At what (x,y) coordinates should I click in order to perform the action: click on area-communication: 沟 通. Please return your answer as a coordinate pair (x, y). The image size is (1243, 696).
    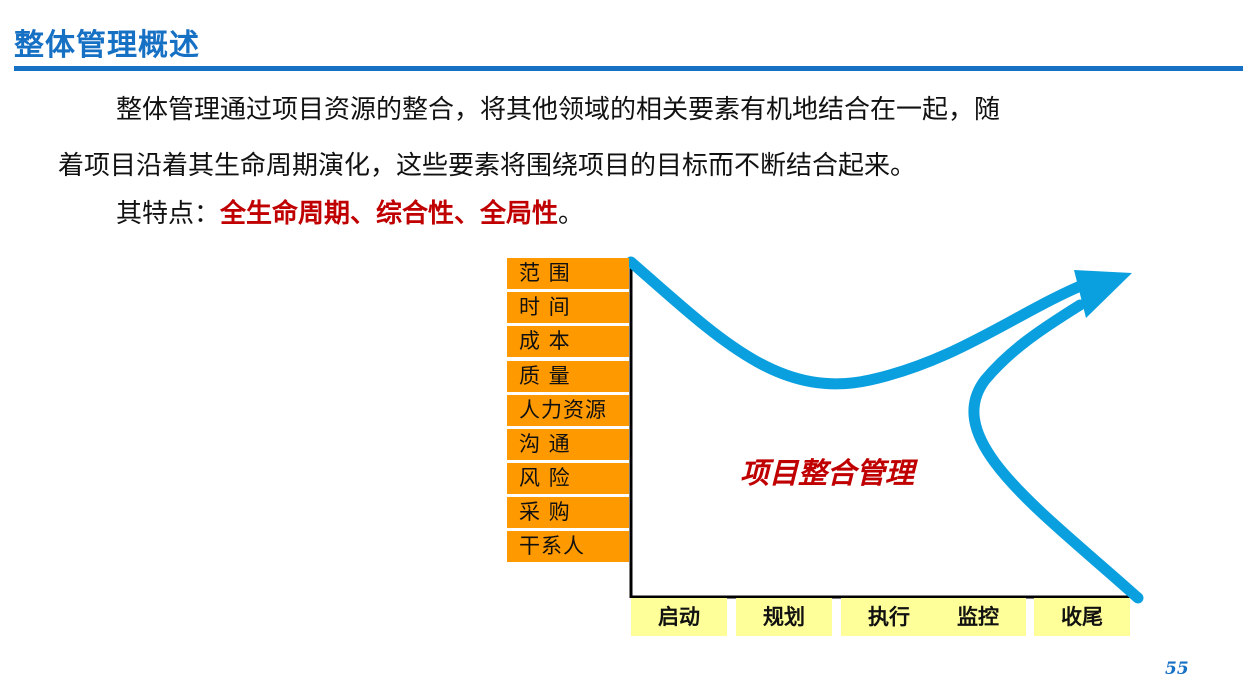
    Looking at the image, I should click on (568, 444).